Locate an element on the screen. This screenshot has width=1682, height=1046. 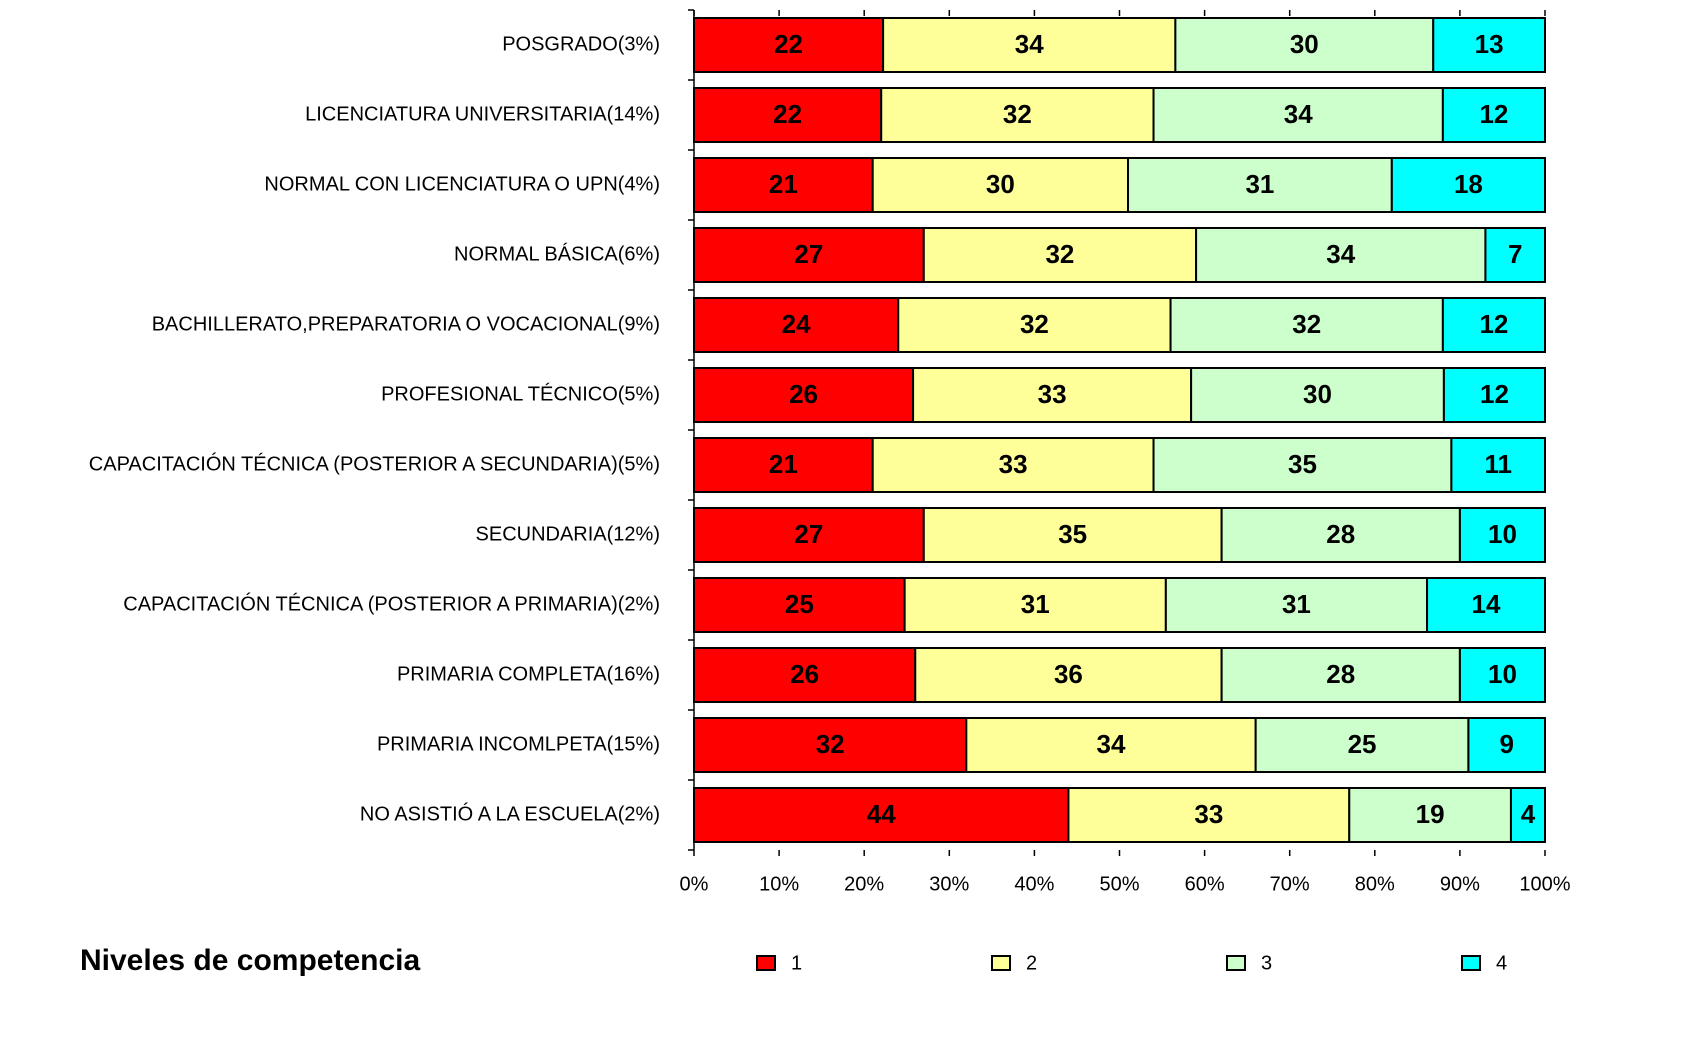
category-label: SECUNDARIA(12%) is located at coordinates (568, 534).